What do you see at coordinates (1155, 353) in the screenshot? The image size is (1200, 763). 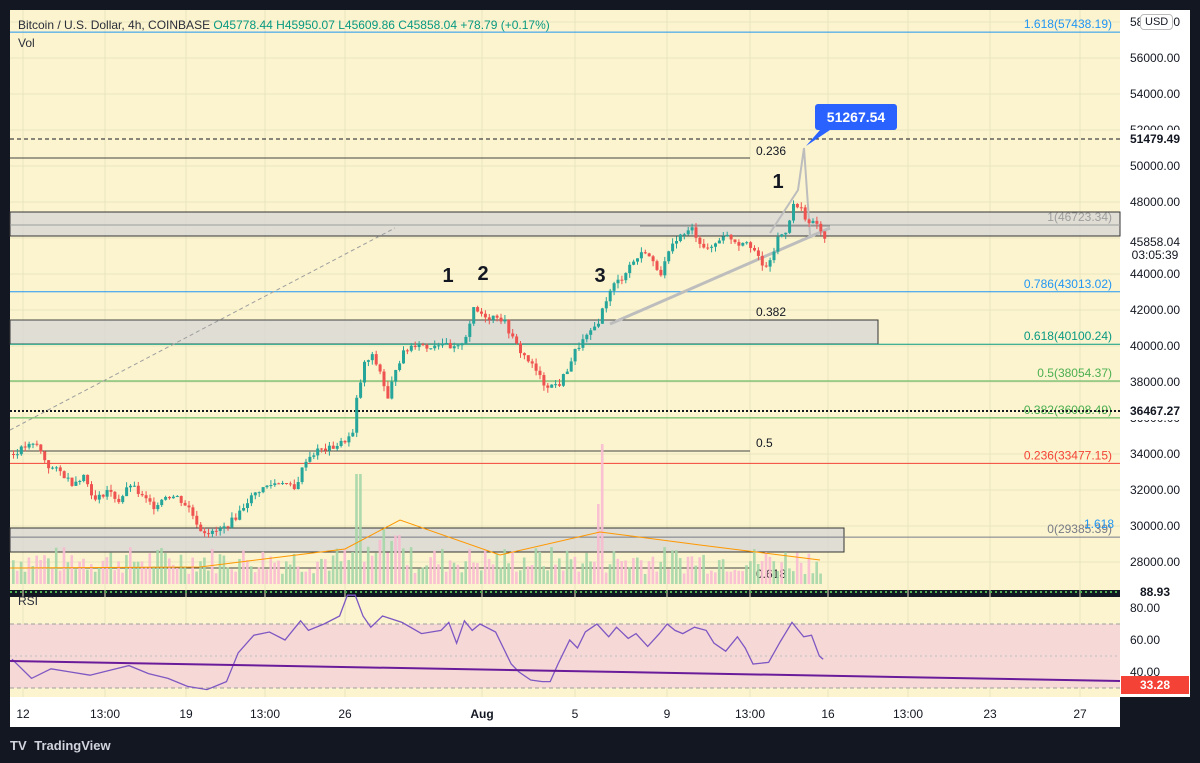 I see `price-axis-bg` at bounding box center [1155, 353].